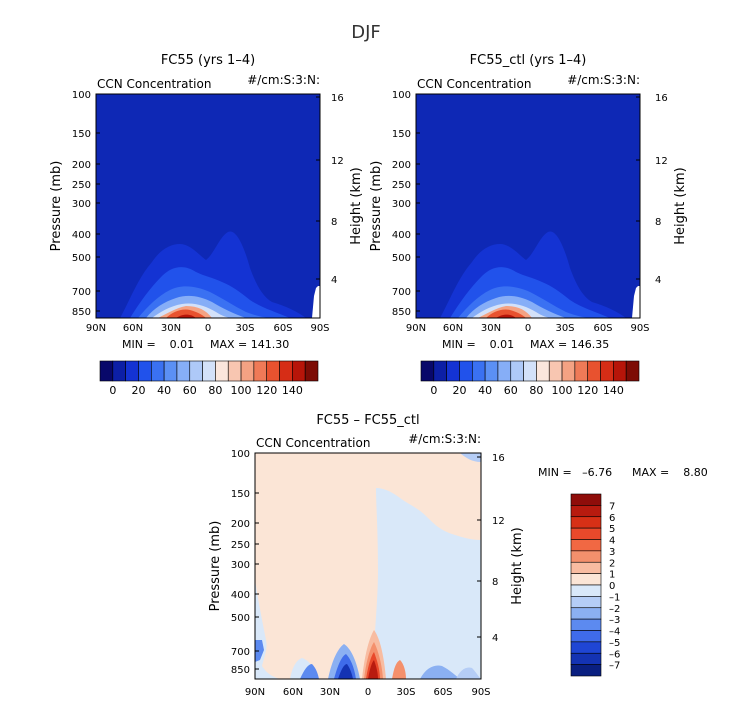  Describe the element at coordinates (511, 390) in the screenshot. I see `colorbar-label: 60` at that location.